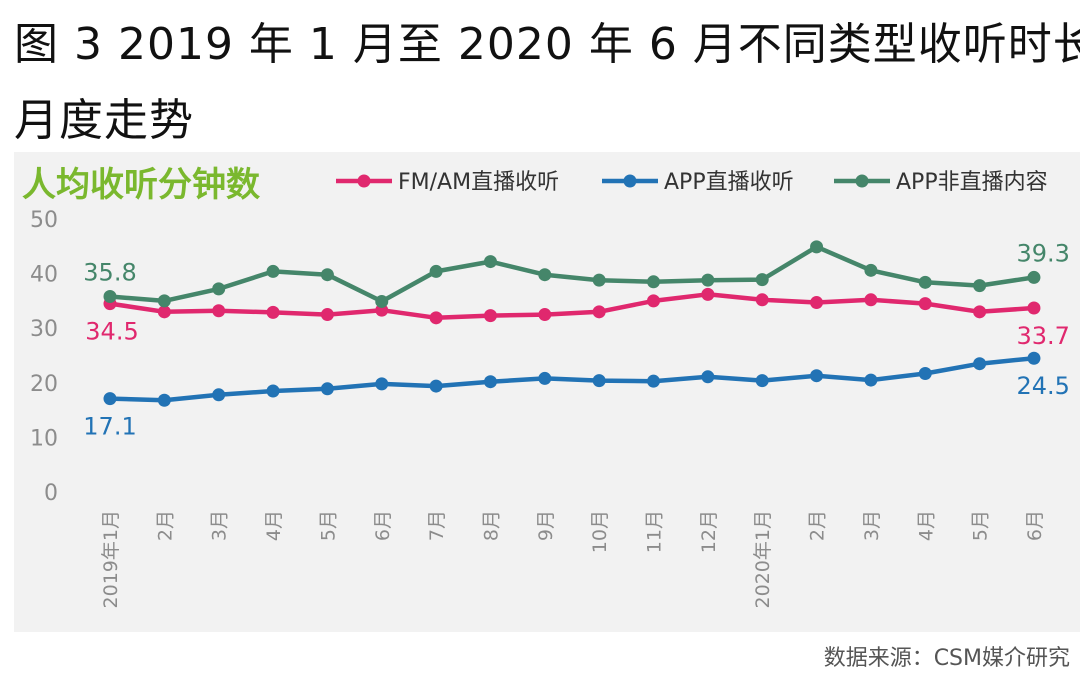 Image resolution: width=1080 pixels, height=675 pixels. What do you see at coordinates (44, 357) in the screenshot?
I see `y-axis-layer: 0 10 20 30 40 50` at bounding box center [44, 357].